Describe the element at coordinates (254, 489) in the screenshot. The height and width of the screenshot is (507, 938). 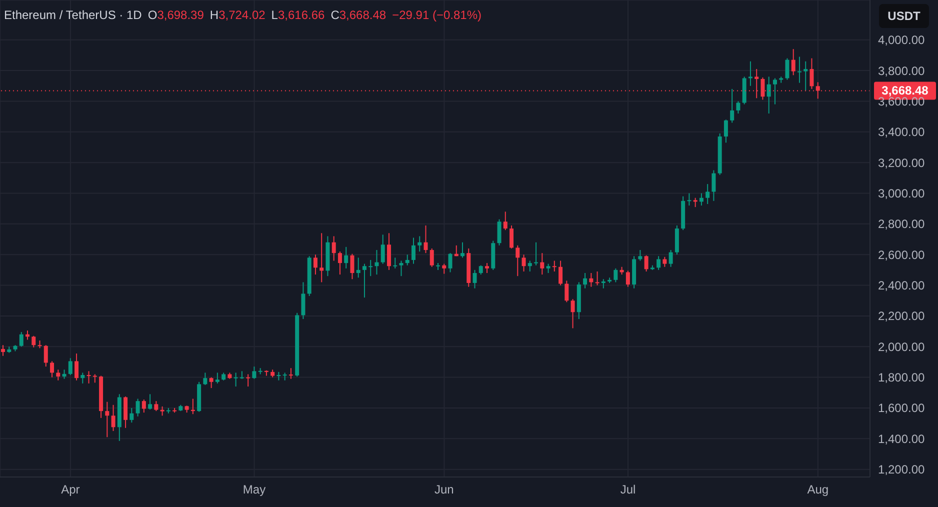
I see `x-tick-label: May` at that location.